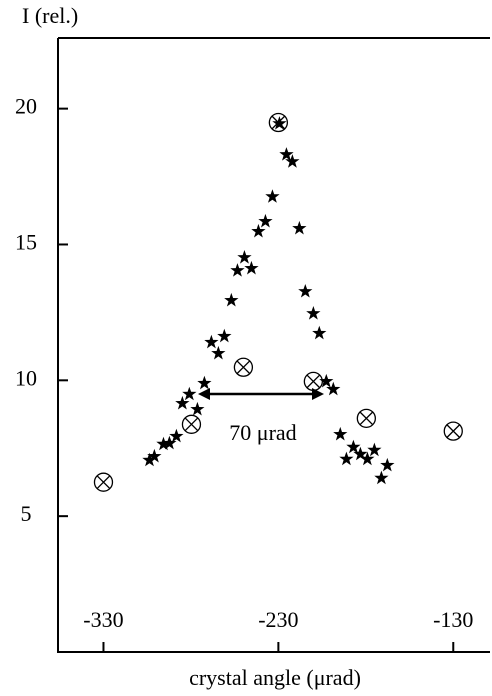 Image resolution: width=492 pixels, height=696 pixels. What do you see at coordinates (26, 106) in the screenshot?
I see `y-tick-label: 20` at bounding box center [26, 106].